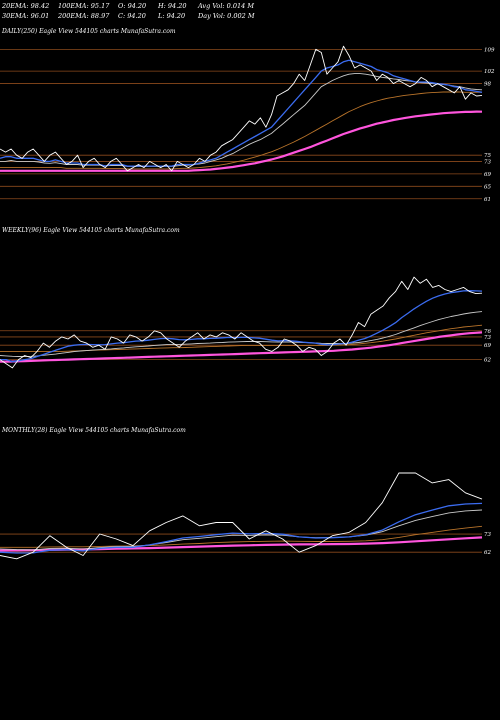 This screenshot has height=720, width=500. Describe the element at coordinates (241, 347) in the screenshot. I see `weekly-ema_long-line` at that location.